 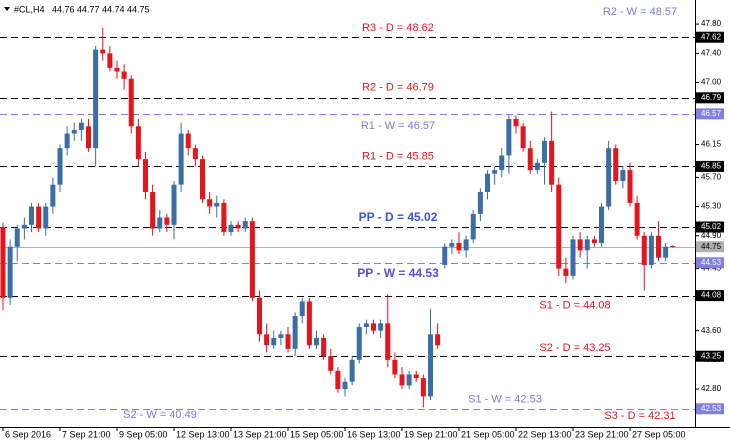 I want to click on level-label: R1 - D = 45.85, so click(x=398, y=156).